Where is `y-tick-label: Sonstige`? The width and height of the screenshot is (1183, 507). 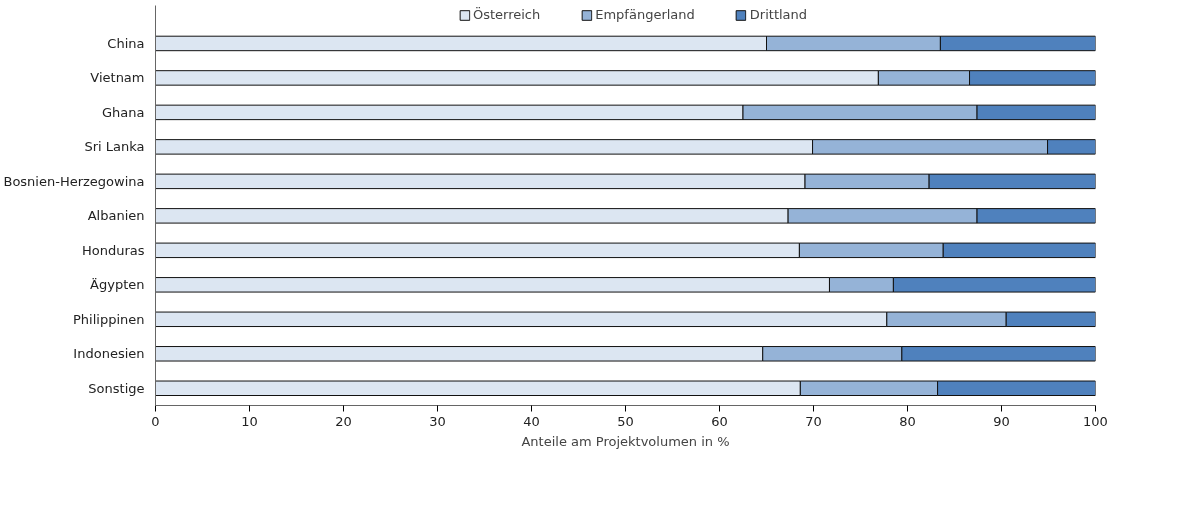 y-tick-label: Sonstige is located at coordinates (116, 388).